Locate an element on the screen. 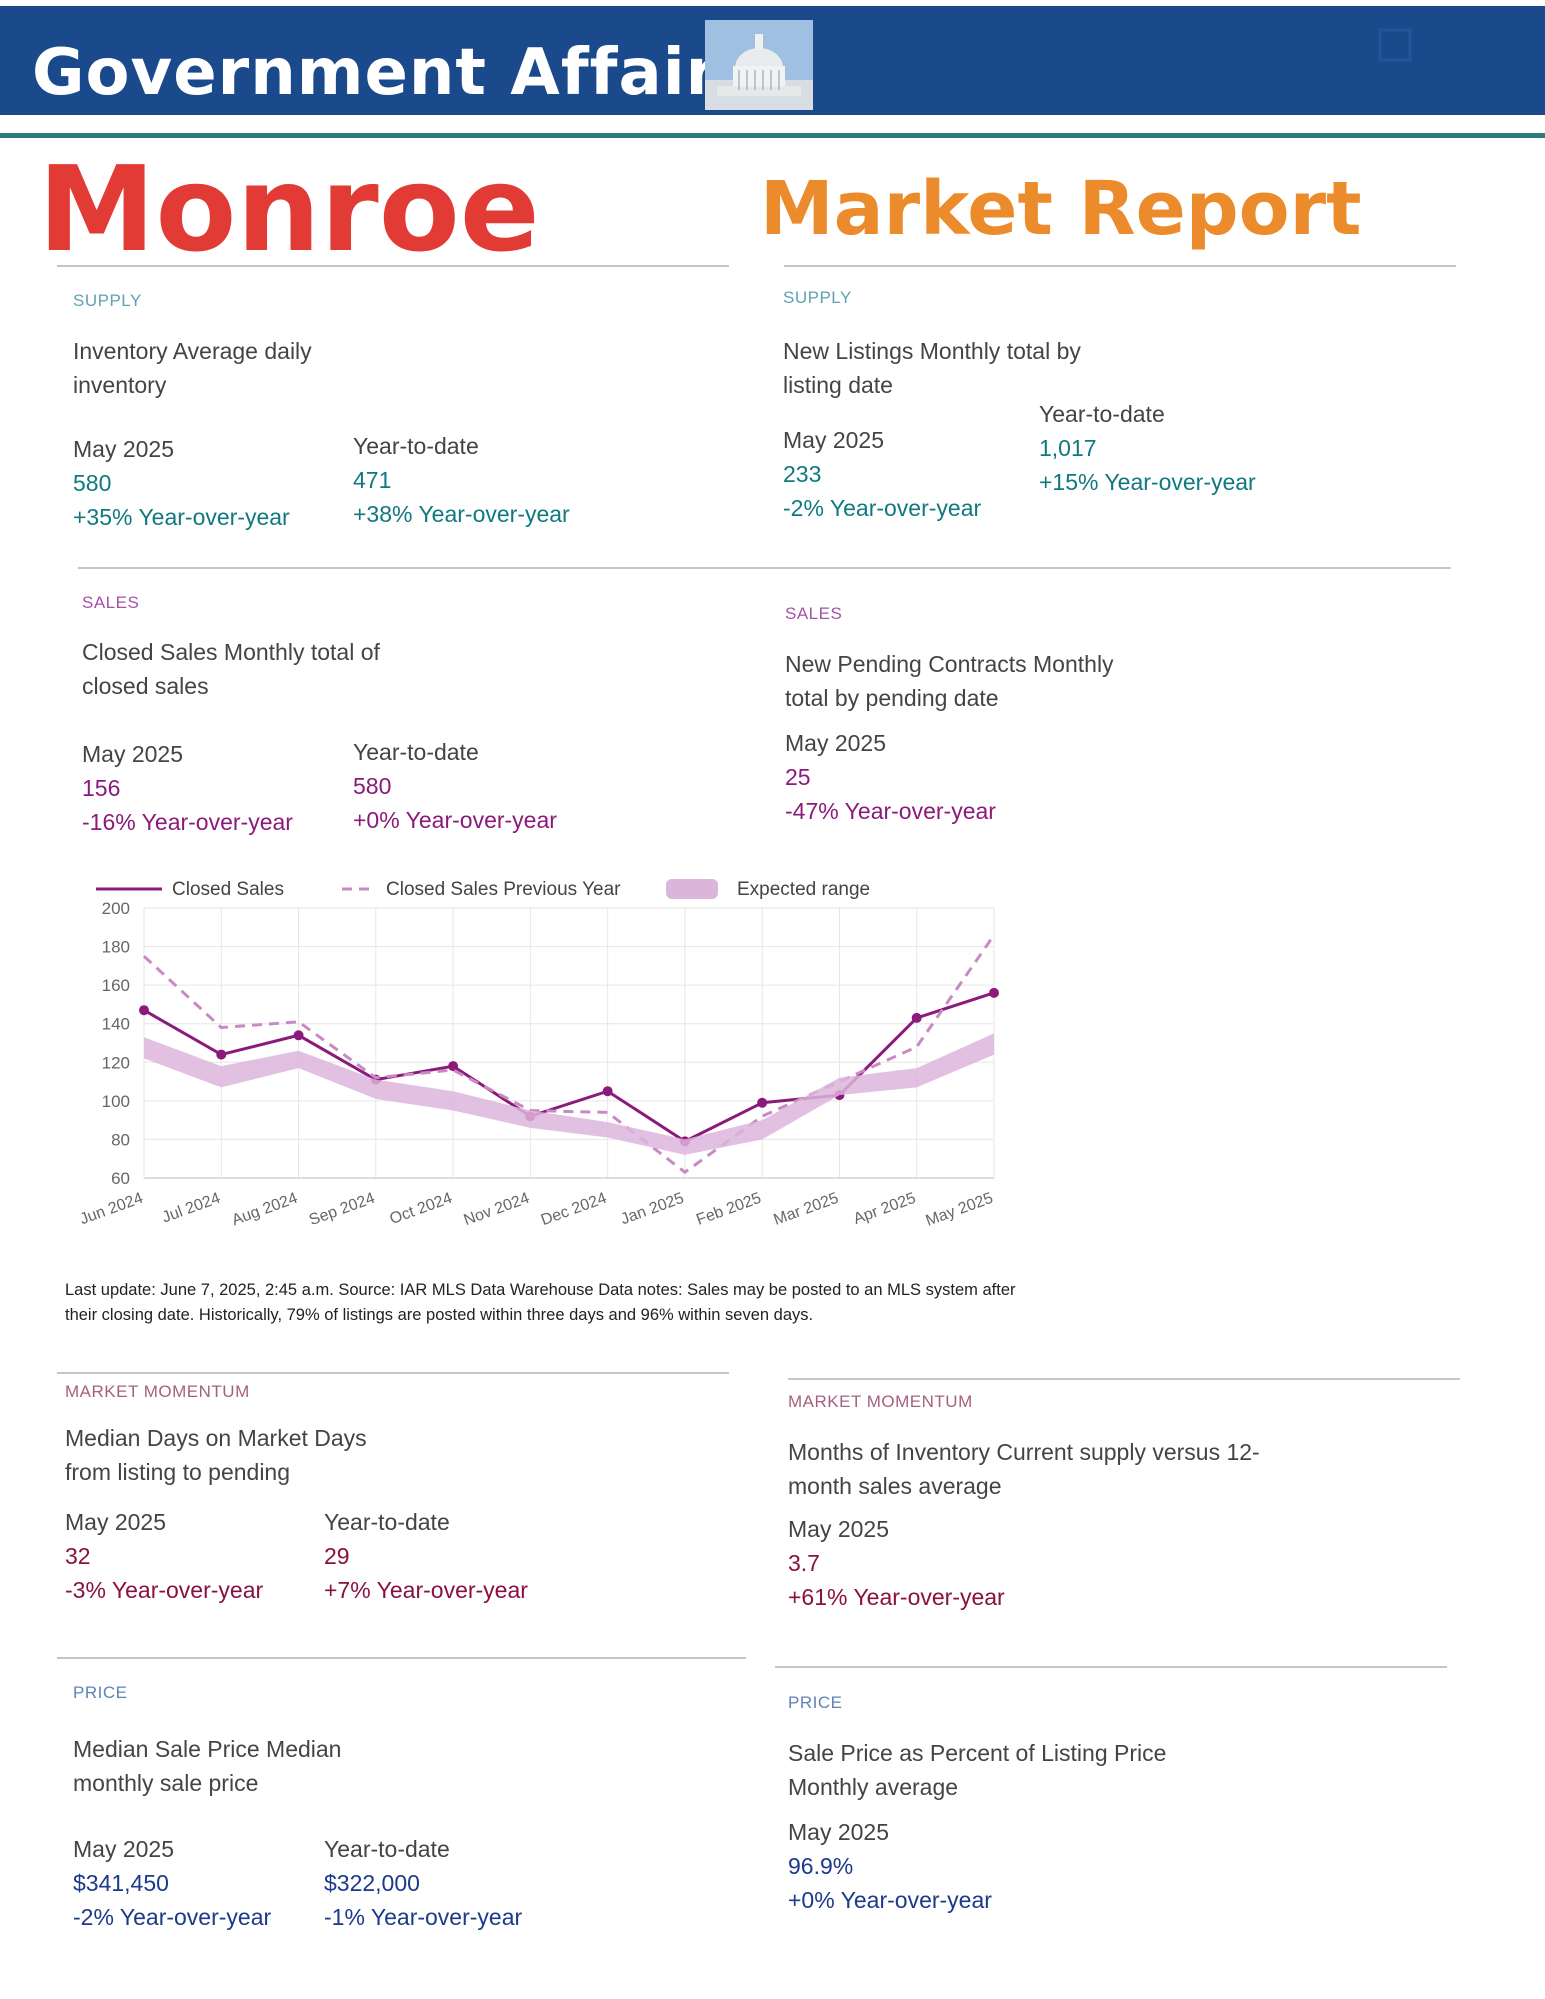 The width and height of the screenshot is (1545, 1999). x-tick-label: Feb 2025 is located at coordinates (728, 1209).